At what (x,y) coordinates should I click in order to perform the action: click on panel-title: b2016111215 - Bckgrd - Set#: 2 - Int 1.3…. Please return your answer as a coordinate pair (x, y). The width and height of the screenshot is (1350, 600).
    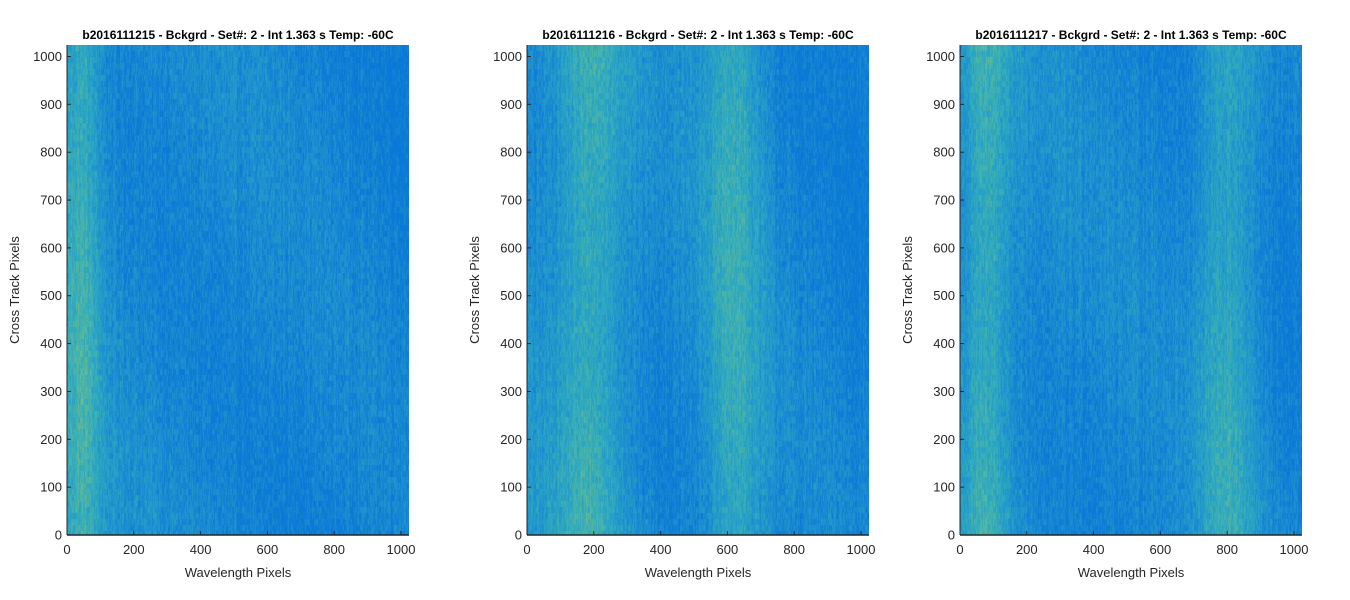
    Looking at the image, I should click on (238, 35).